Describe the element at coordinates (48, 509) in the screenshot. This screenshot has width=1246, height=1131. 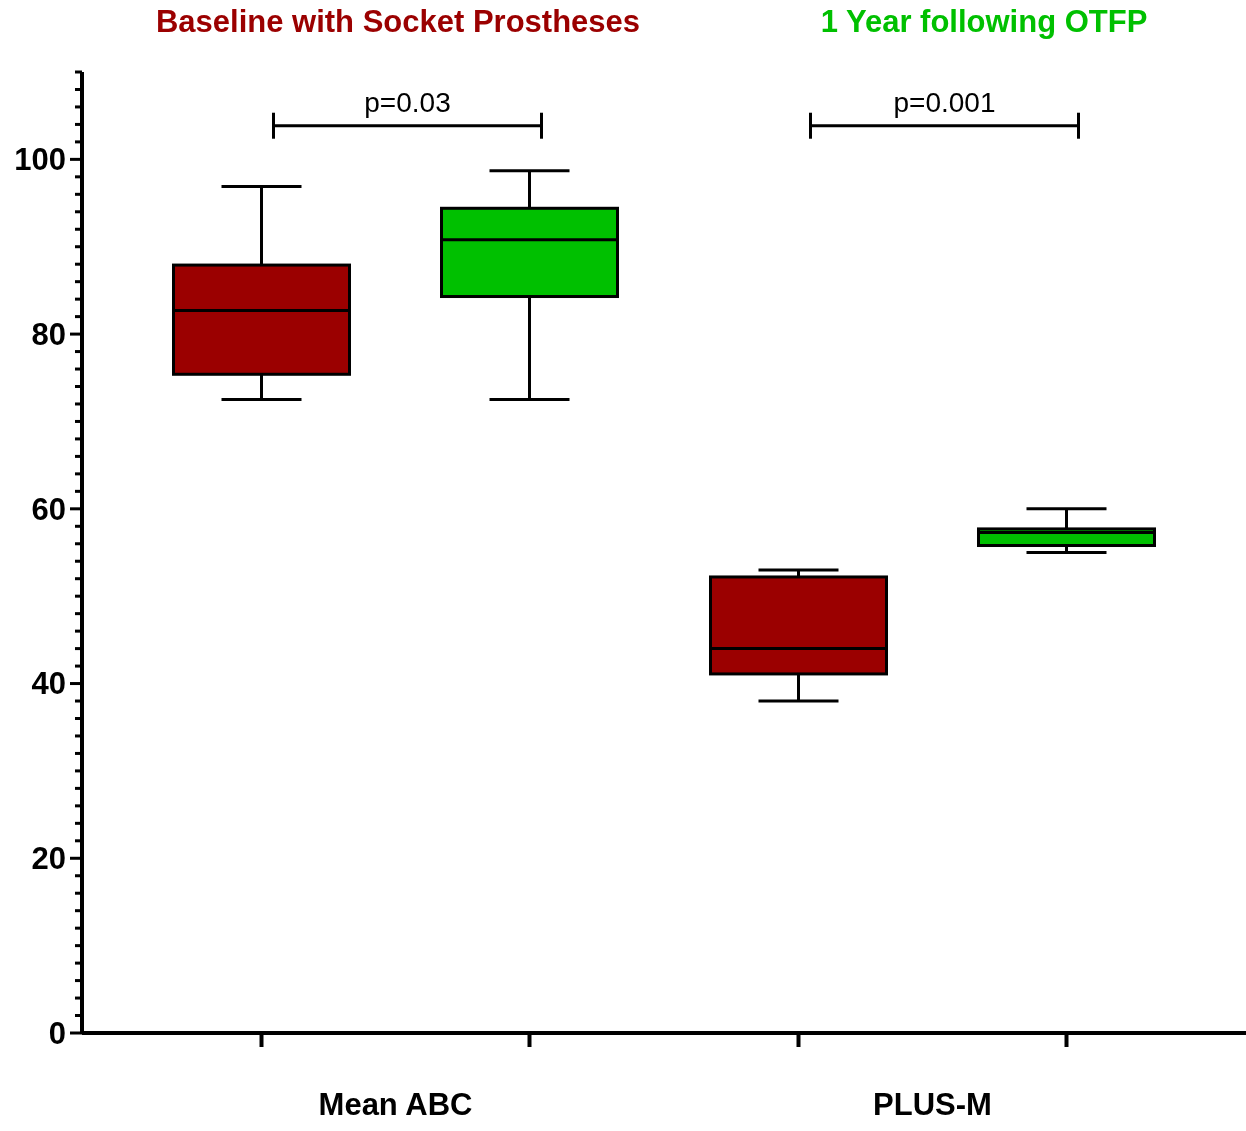
I see `y-tick-label: 60` at that location.